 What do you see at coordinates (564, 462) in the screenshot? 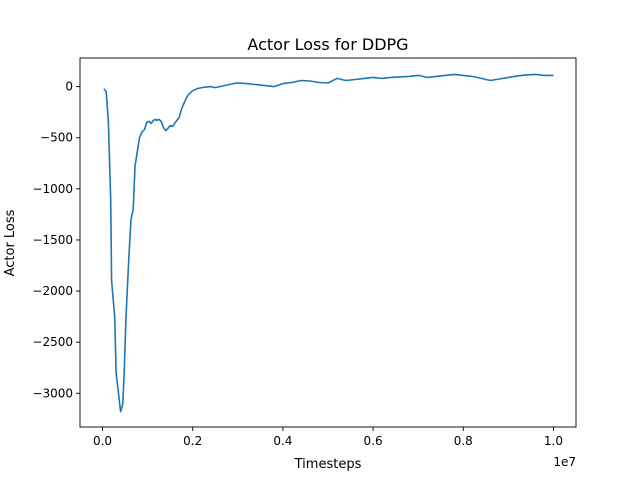
I see `x-axis-offset-label: 1e7` at bounding box center [564, 462].